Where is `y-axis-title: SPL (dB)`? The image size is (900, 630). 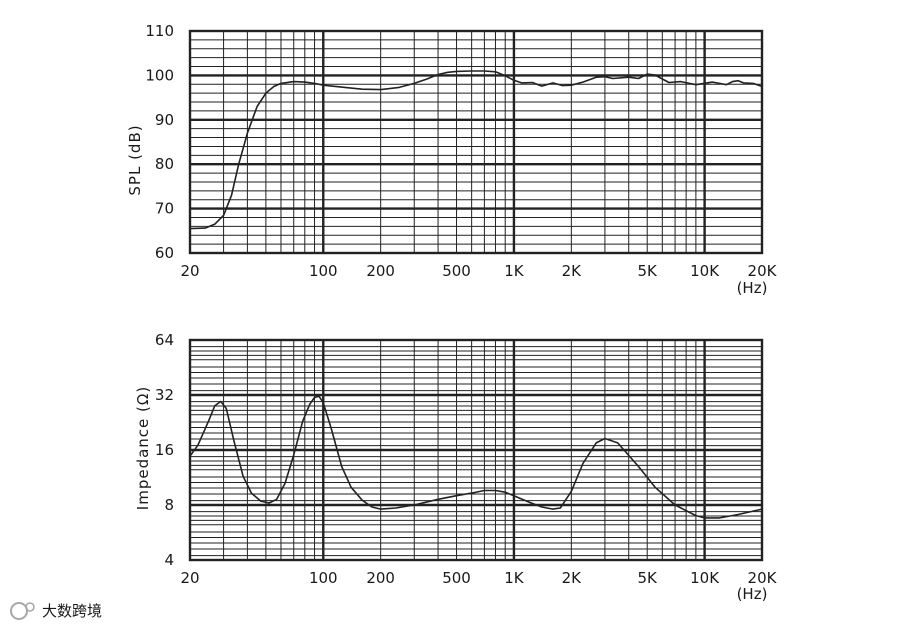
y-axis-title: SPL (dB) is located at coordinates (135, 159).